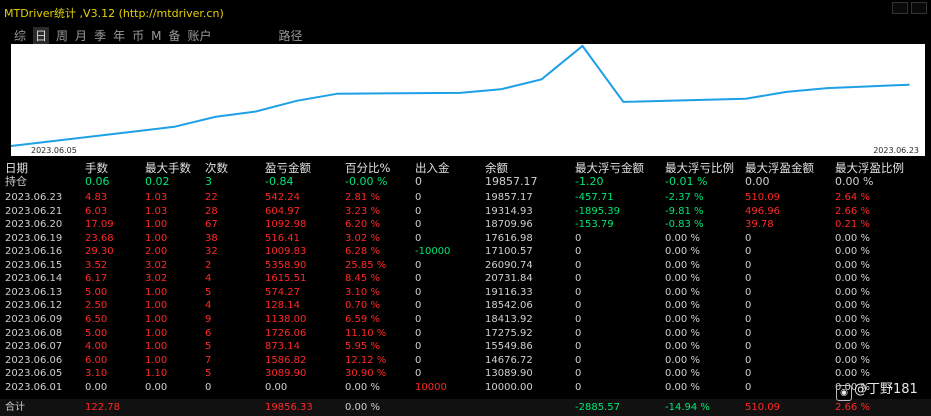 Image resolution: width=931 pixels, height=416 pixels. I want to click on cell-pnl: 873.14, so click(282, 347).